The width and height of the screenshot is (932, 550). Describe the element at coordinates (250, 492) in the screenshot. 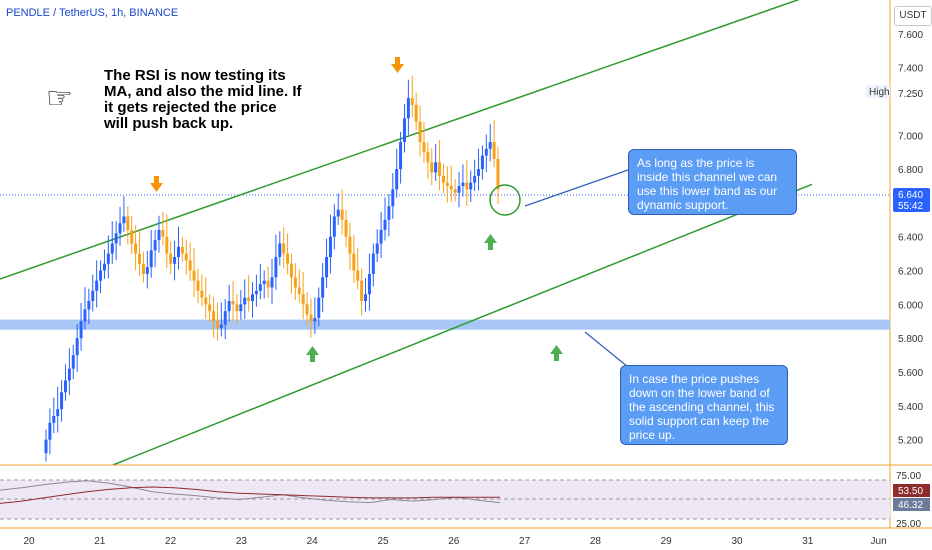

I see `rsi-line` at that location.